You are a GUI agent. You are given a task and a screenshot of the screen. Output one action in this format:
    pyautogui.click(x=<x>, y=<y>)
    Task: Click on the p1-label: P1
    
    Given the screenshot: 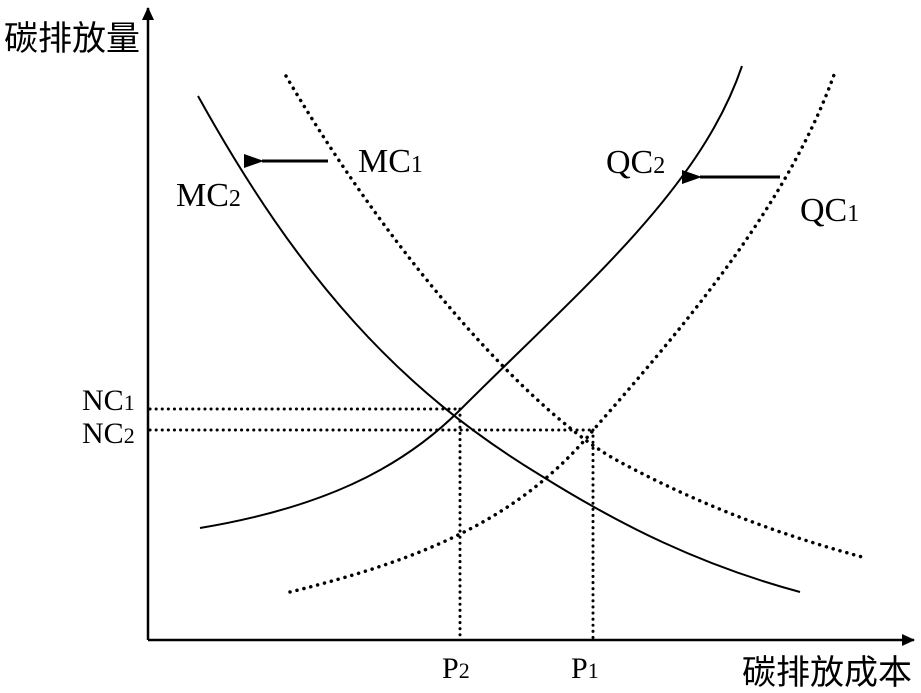 What is the action you would take?
    pyautogui.click(x=585, y=668)
    